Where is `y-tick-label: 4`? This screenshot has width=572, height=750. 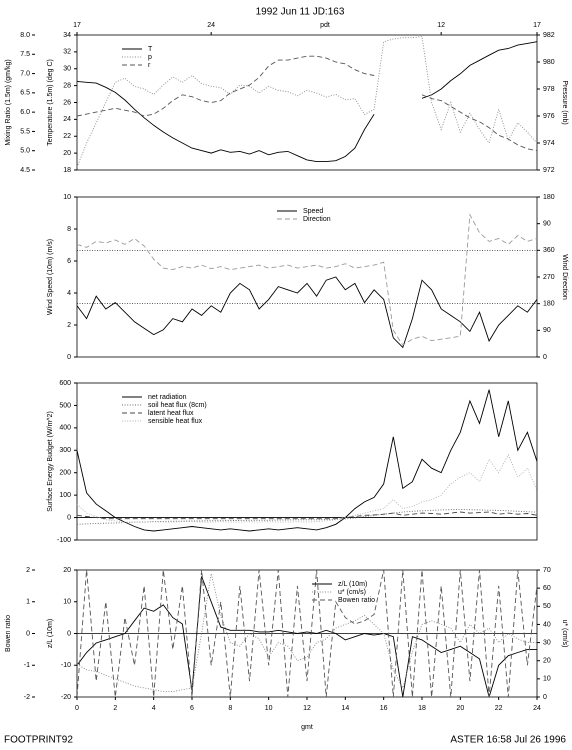 y-tick-label: 4 is located at coordinates (69, 293).